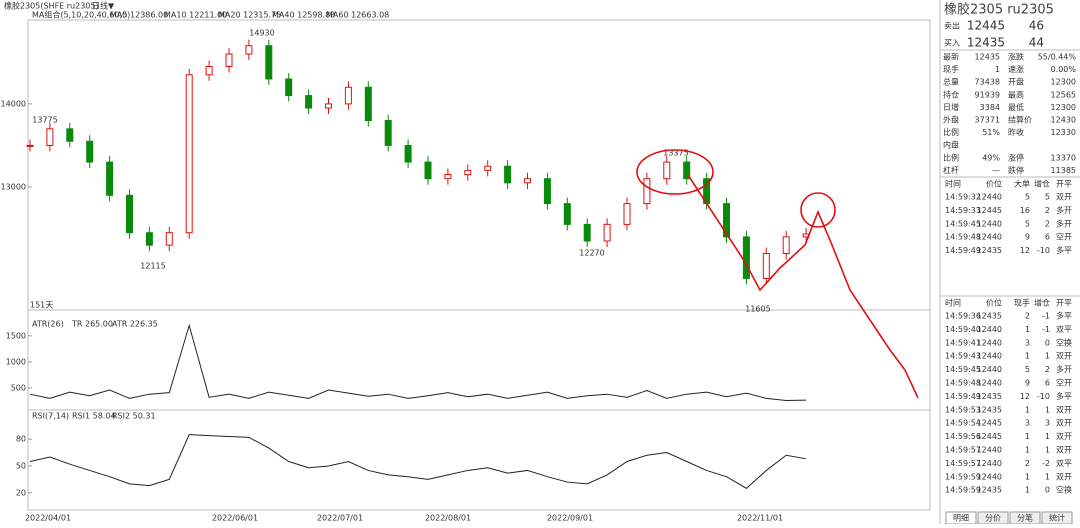  What do you see at coordinates (51, 6) in the screenshot?
I see `header-title: 橡胶2305(SHFE ru2305)` at bounding box center [51, 6].